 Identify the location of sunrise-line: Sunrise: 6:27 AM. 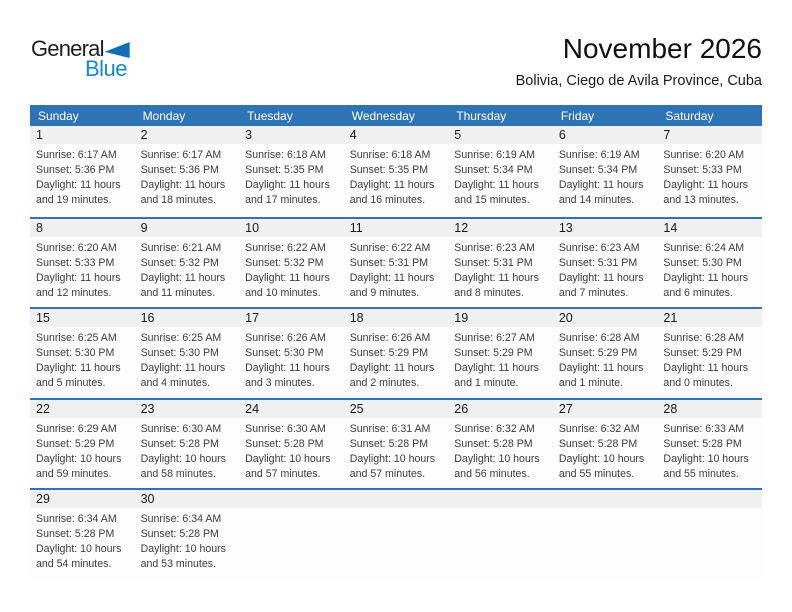
(494, 338).